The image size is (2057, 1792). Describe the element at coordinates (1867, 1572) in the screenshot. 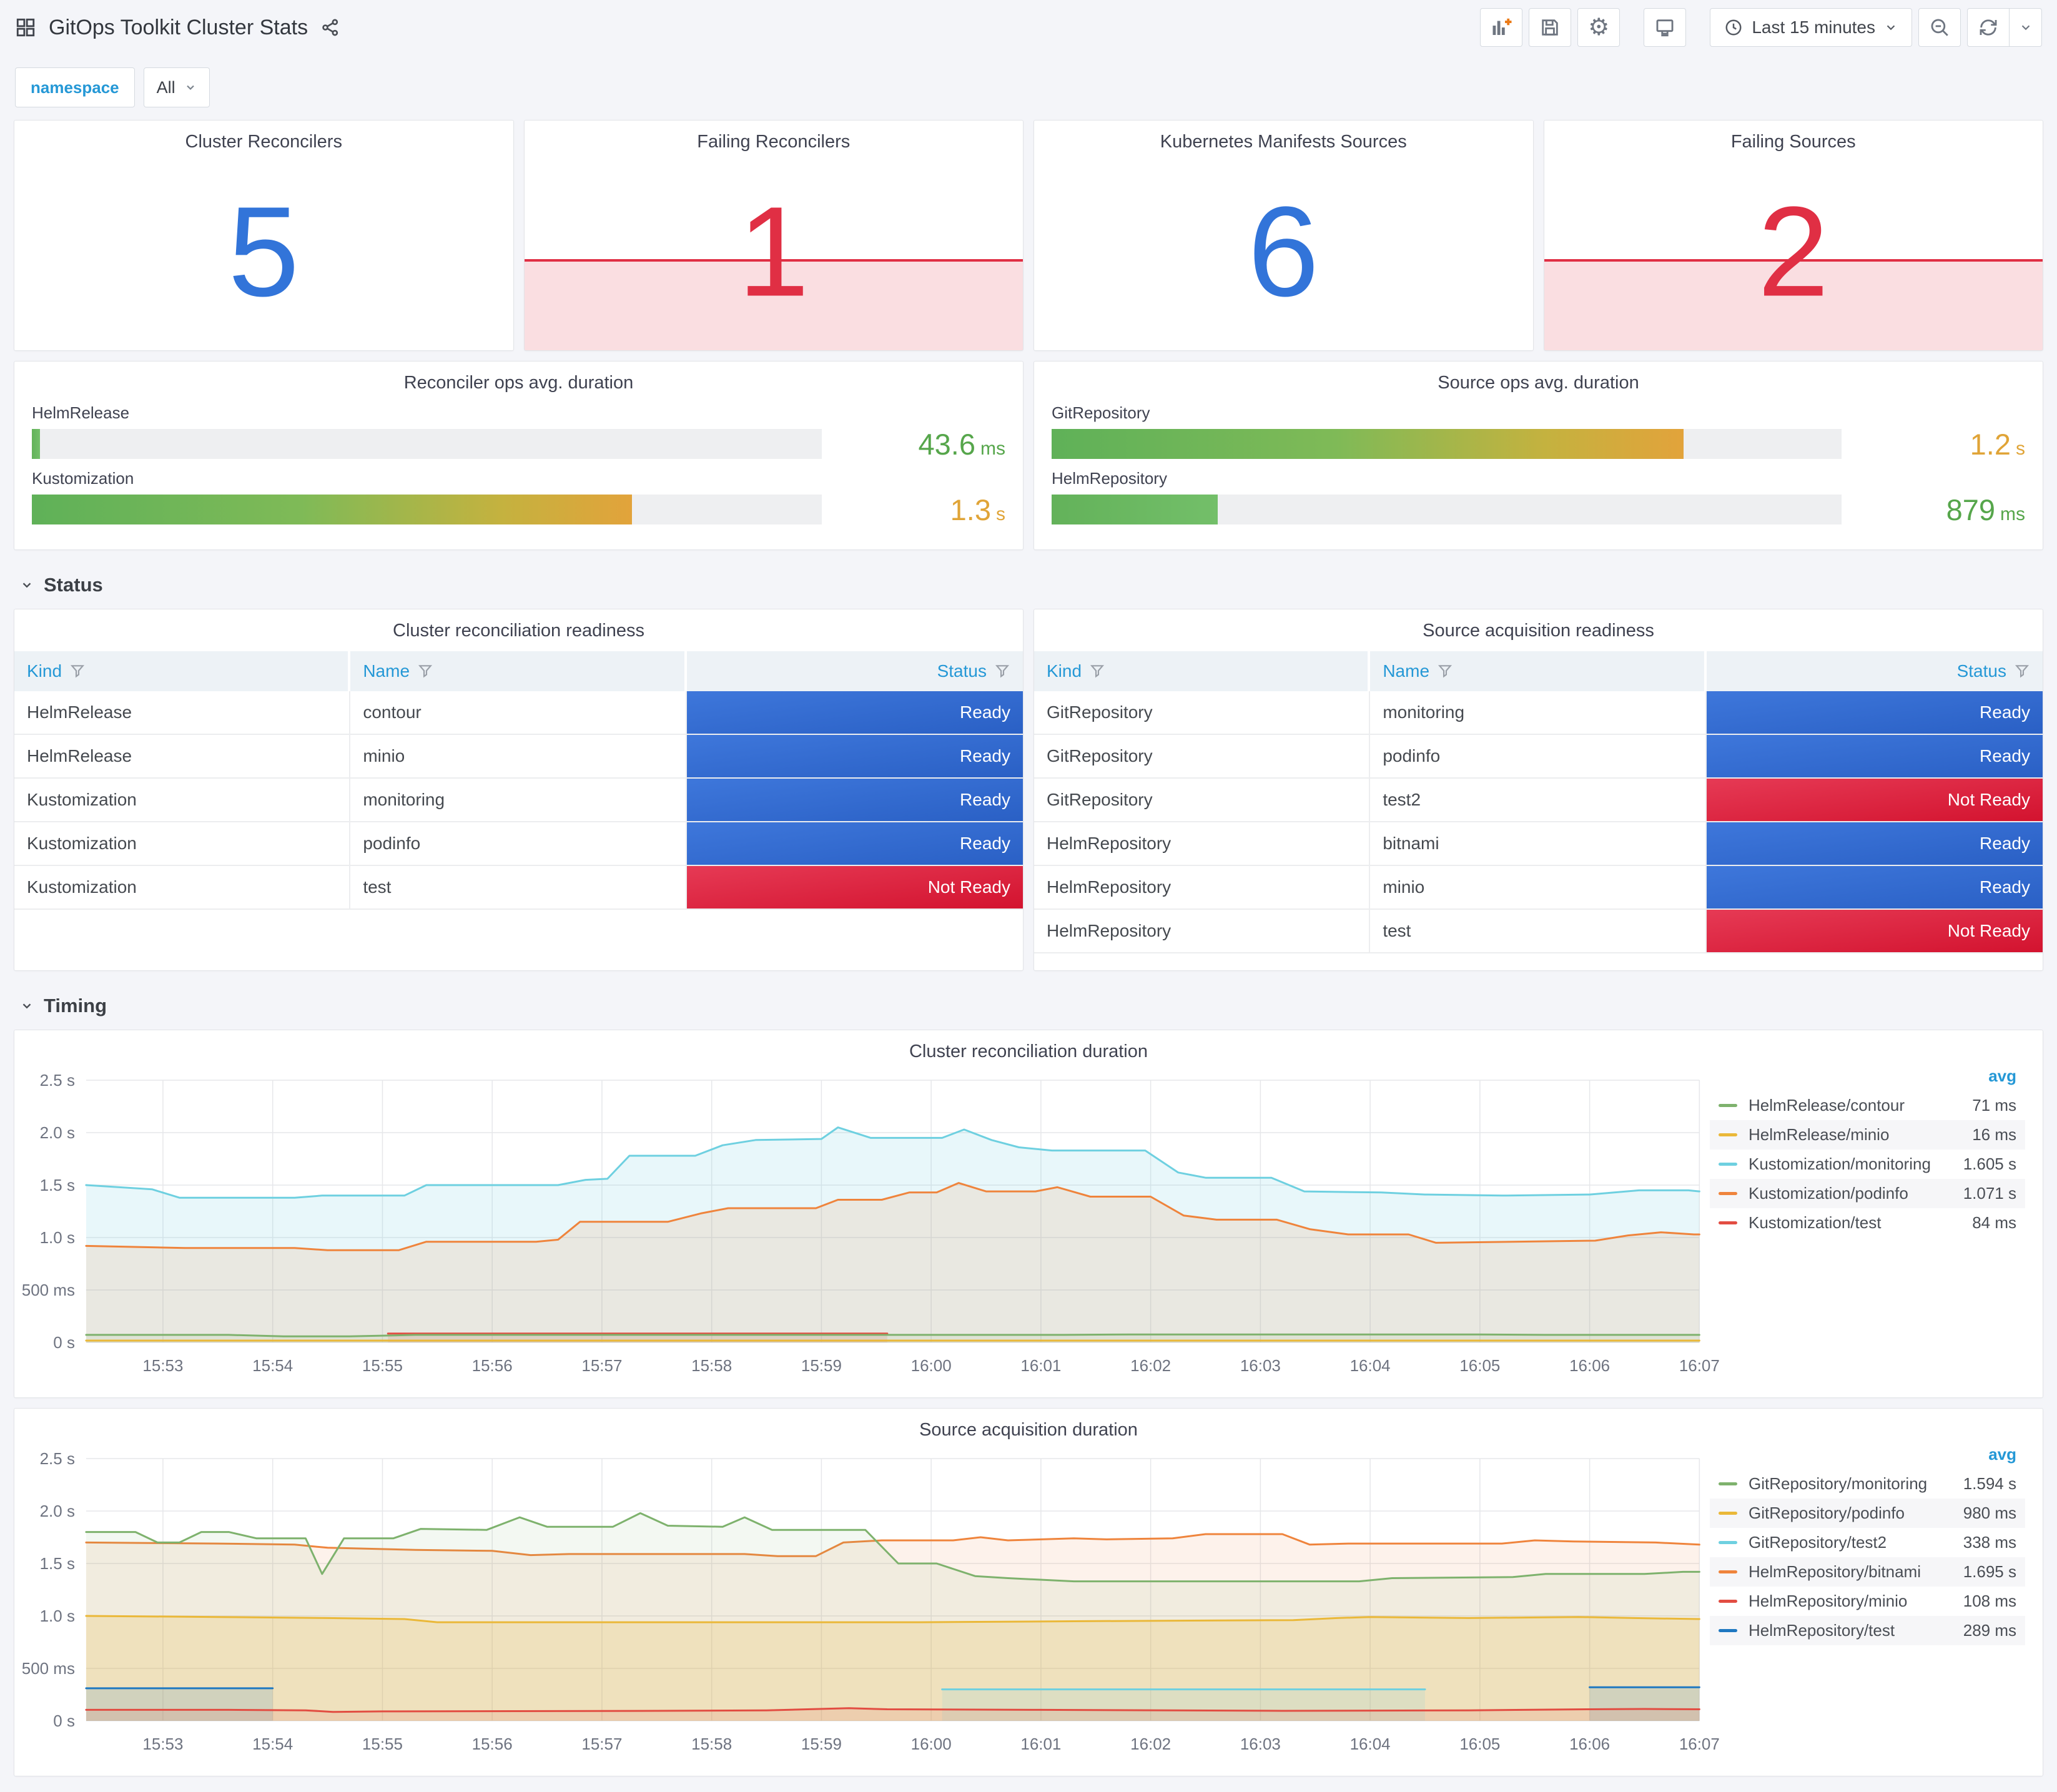

I see `legend-item: HelmRepository/bitnami 1.695 s` at that location.